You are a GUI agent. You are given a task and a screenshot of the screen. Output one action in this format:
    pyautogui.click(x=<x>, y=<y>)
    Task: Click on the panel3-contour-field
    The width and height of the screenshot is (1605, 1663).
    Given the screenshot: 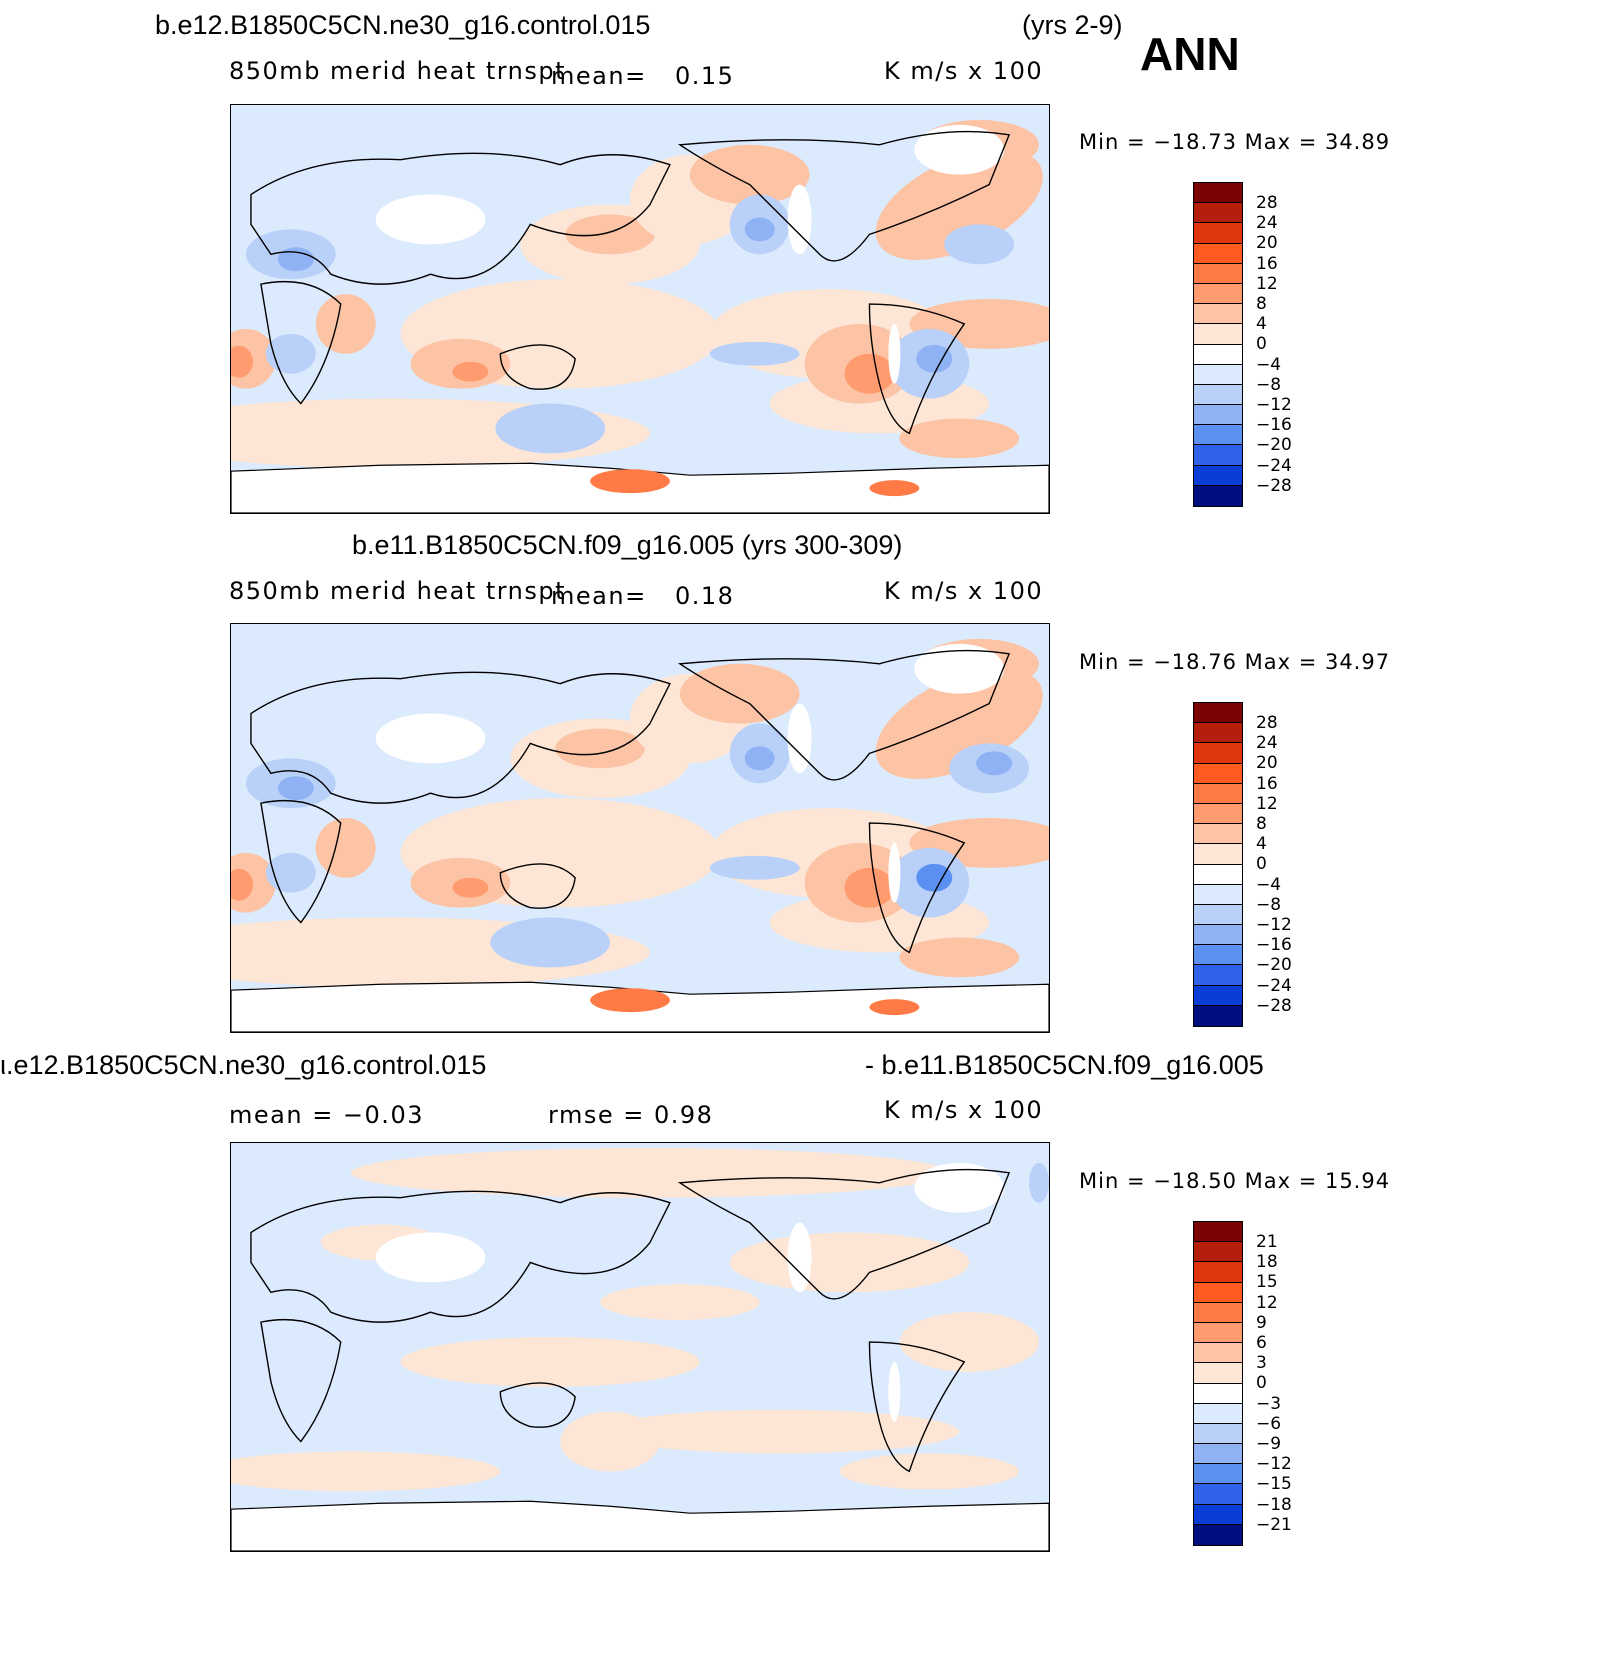 What is the action you would take?
    pyautogui.click(x=640, y=1349)
    